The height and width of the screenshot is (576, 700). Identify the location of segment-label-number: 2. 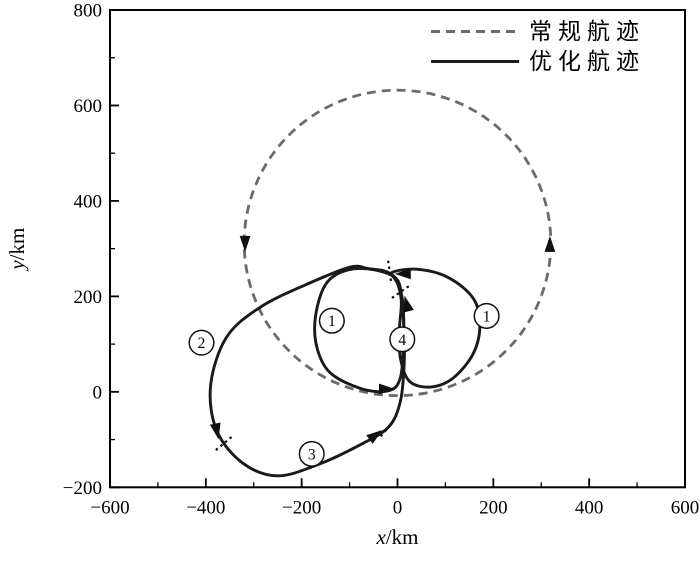
(202, 343).